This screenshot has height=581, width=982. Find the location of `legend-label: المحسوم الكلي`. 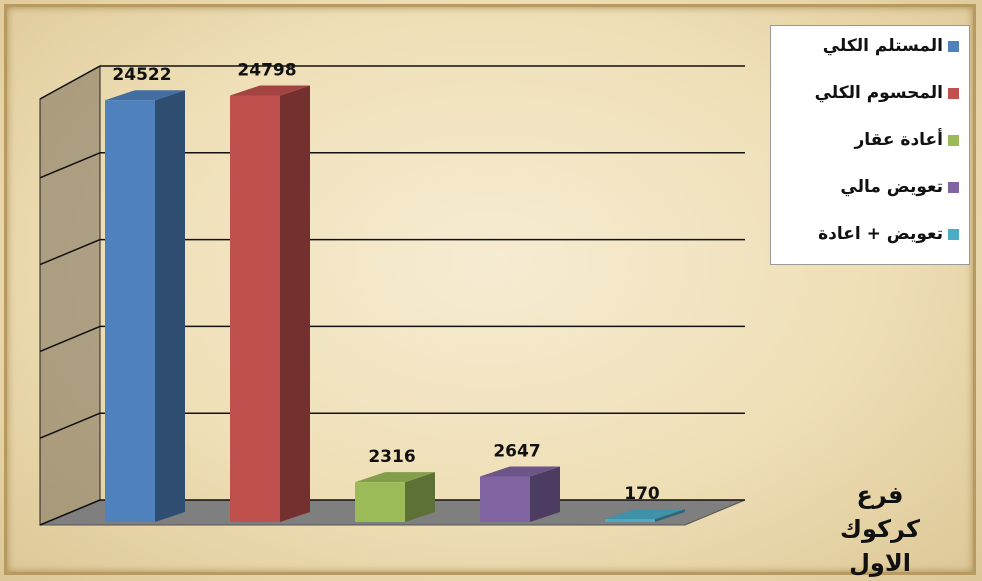

legend-label: المحسوم الكلي is located at coordinates (878, 93).